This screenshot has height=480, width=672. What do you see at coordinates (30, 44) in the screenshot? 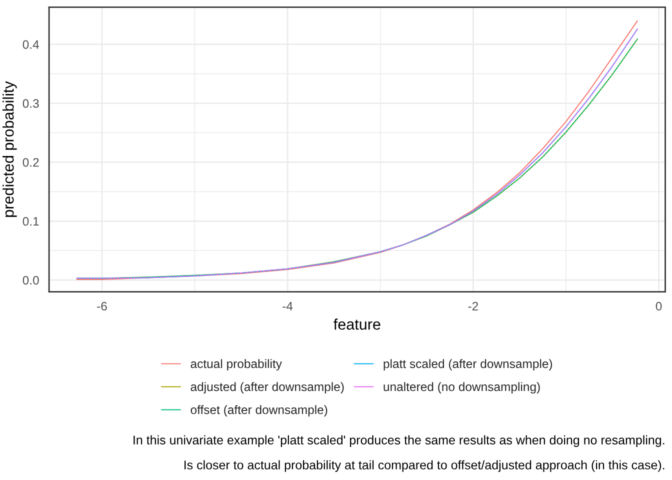
I see `y-tick-label: 0.4` at bounding box center [30, 44].